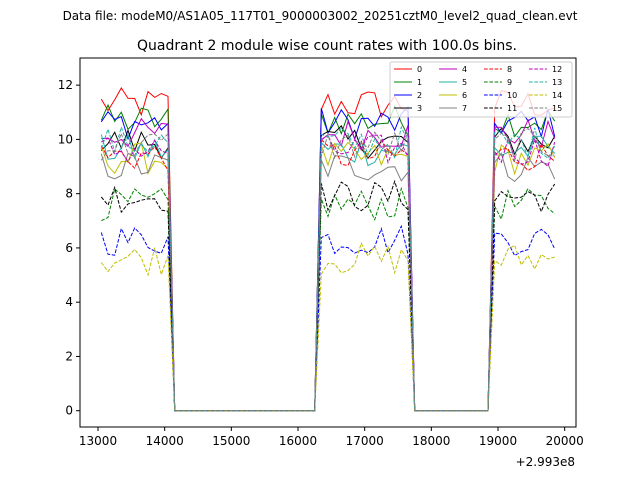 This screenshot has width=640, height=484. Describe the element at coordinates (298, 441) in the screenshot. I see `x-tick-label: 16000` at that location.